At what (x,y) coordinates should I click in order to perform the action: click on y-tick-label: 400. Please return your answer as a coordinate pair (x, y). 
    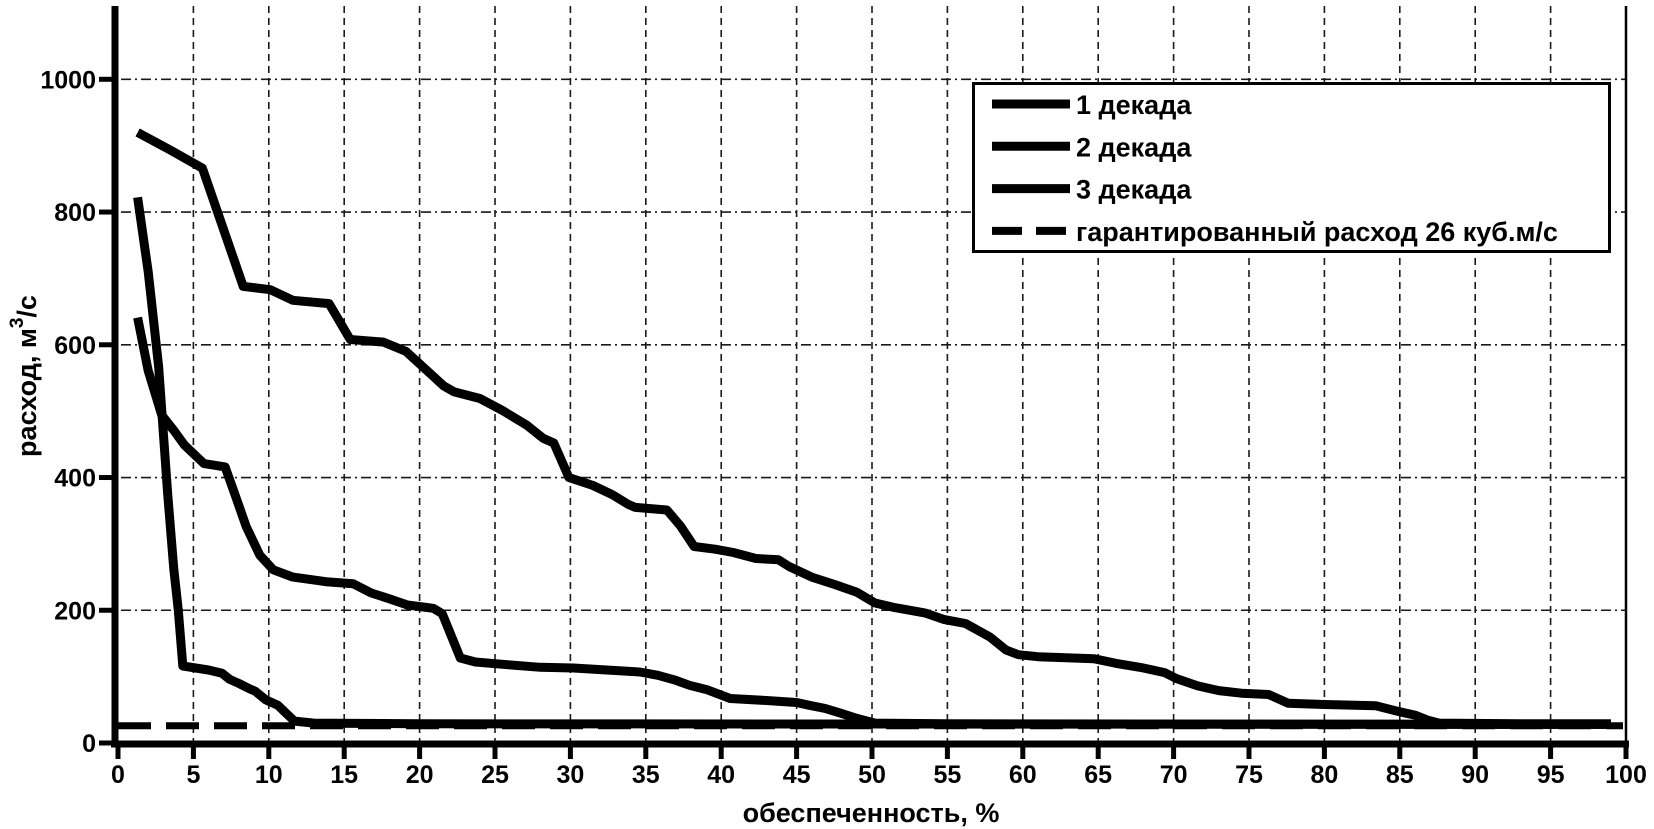
    Looking at the image, I should click on (75, 479).